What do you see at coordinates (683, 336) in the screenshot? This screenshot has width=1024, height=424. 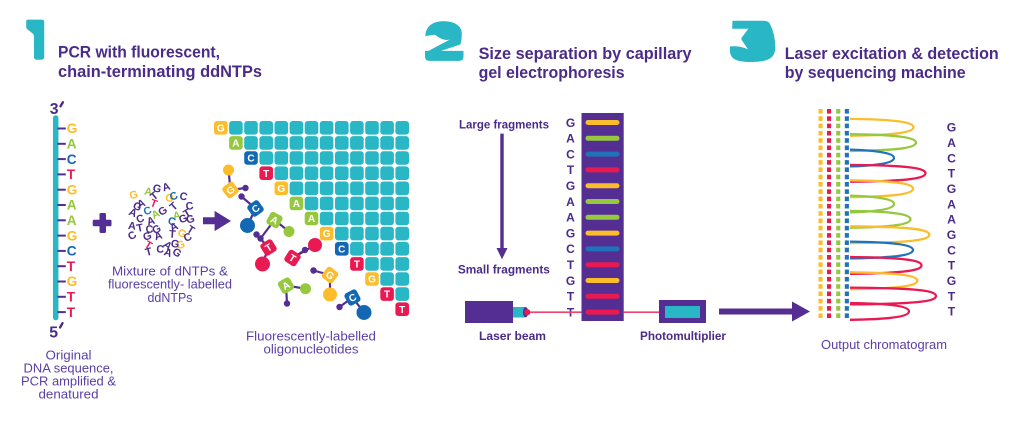 I see `svg-text: Photomultiplier` at bounding box center [683, 336].